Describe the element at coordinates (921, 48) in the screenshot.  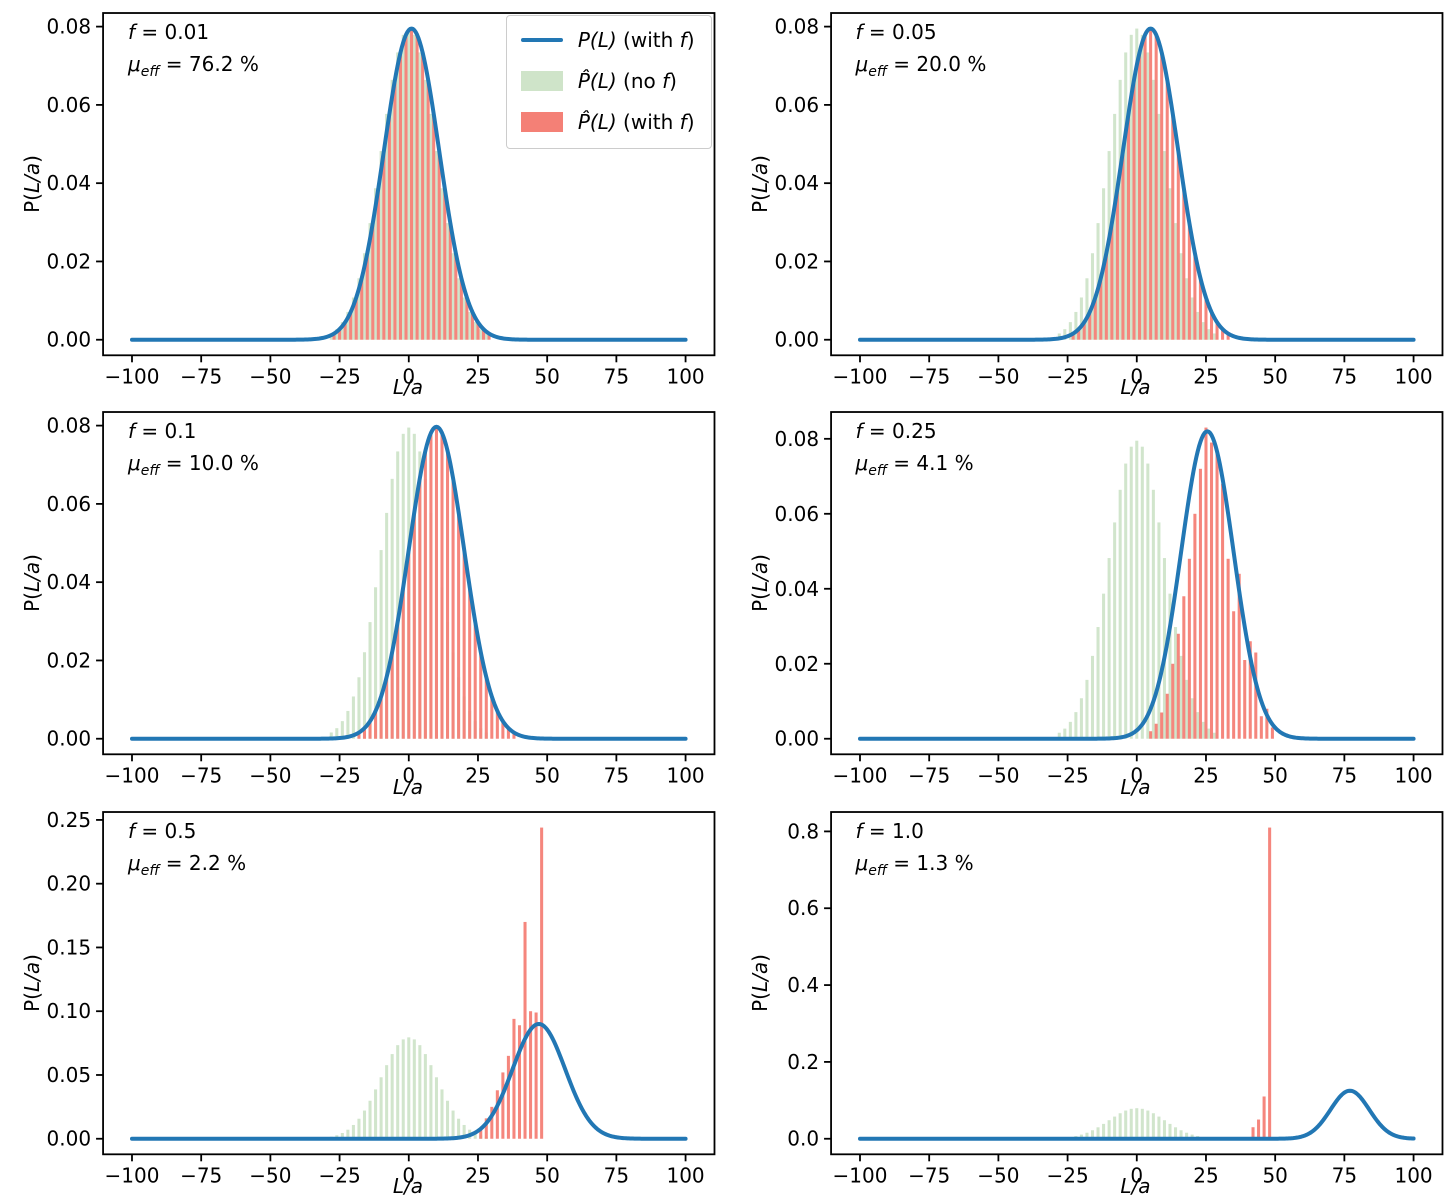
I see `panel-annotation: f = 0.05 μeff = 20.0 %` at that location.